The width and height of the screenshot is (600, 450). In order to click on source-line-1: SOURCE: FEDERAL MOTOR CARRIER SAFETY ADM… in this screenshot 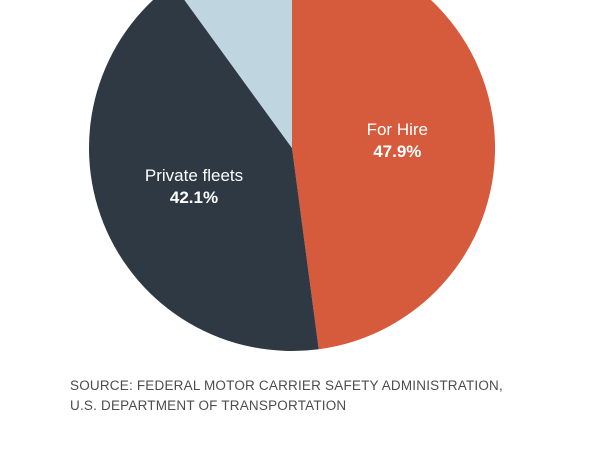, I will do `click(286, 385)`.